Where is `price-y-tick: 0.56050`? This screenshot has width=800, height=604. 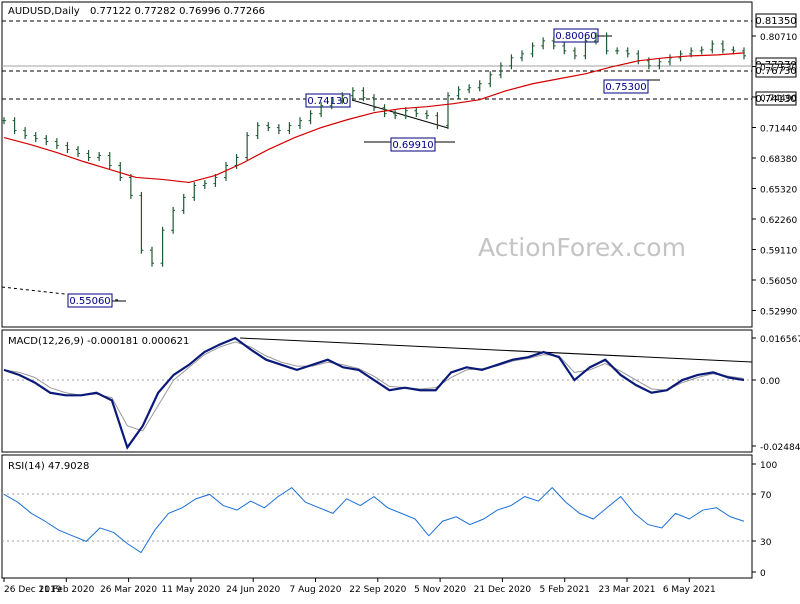 price-y-tick: 0.56050 is located at coordinates (778, 282).